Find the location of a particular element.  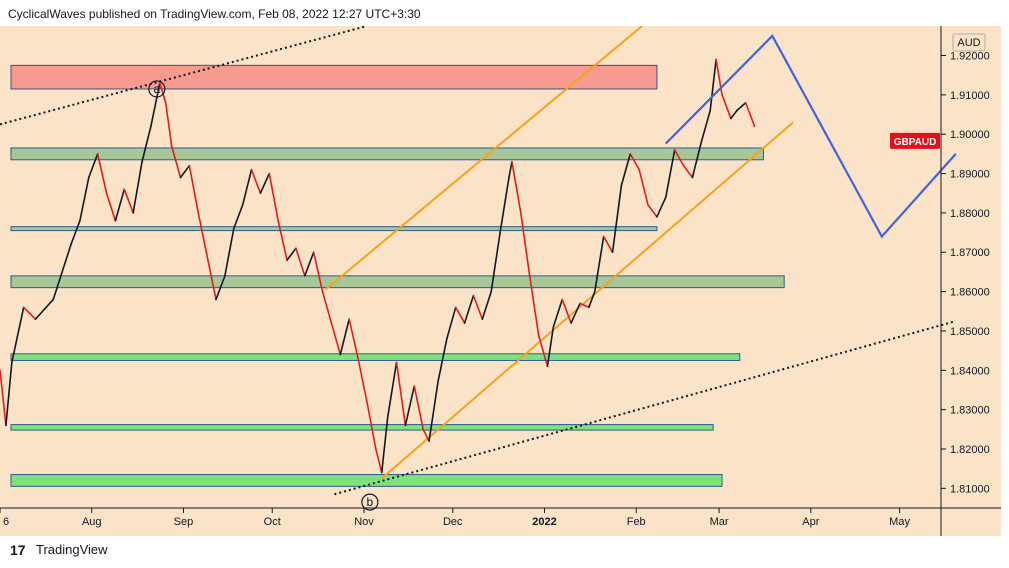

time-tick-label: Feb is located at coordinates (636, 522).